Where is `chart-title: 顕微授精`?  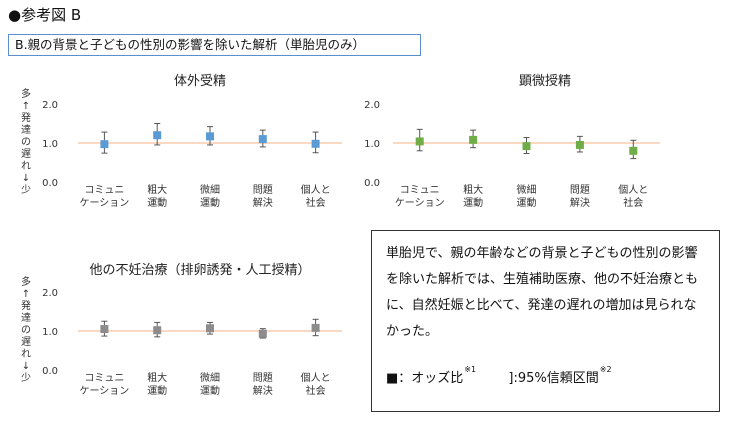
chart-title: 顕微授精 is located at coordinates (544, 81).